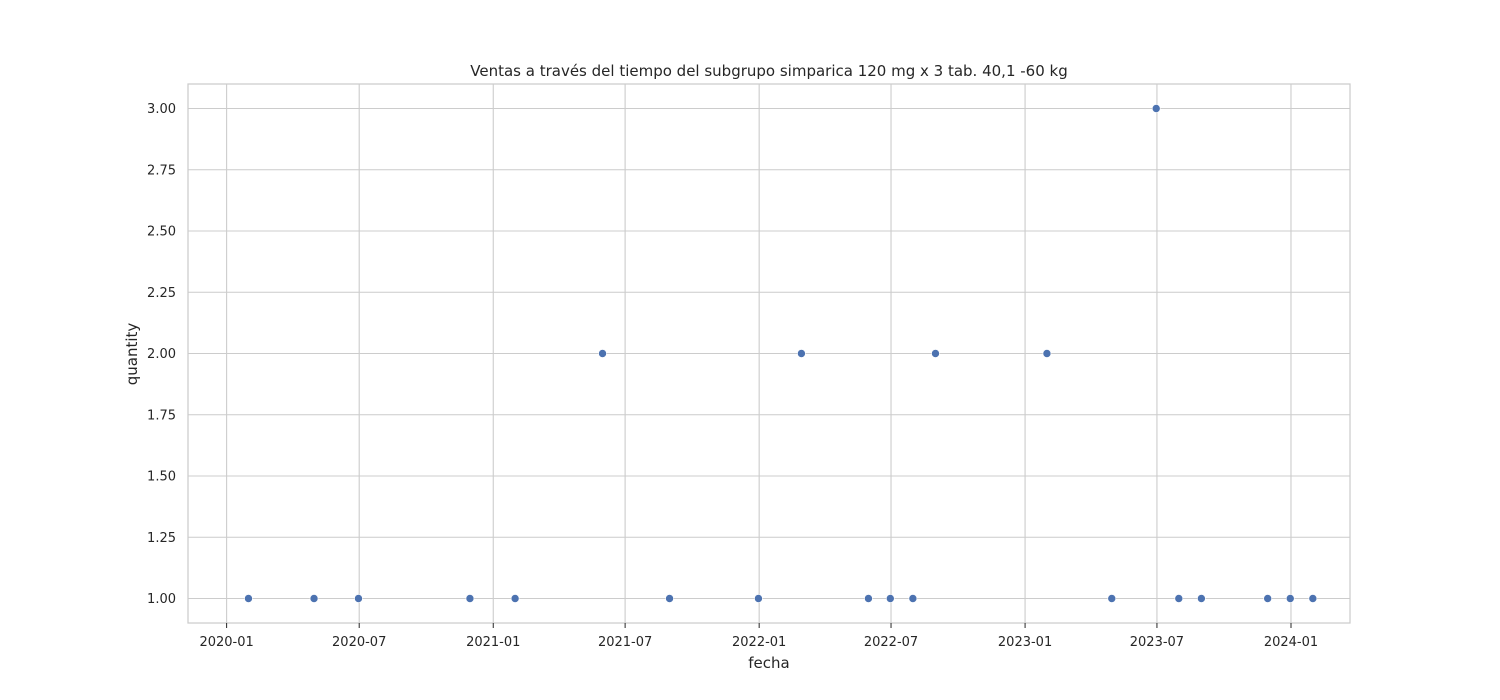 This screenshot has height=700, width=1500. Describe the element at coordinates (161, 232) in the screenshot. I see `y-tick-label: 2.50` at that location.